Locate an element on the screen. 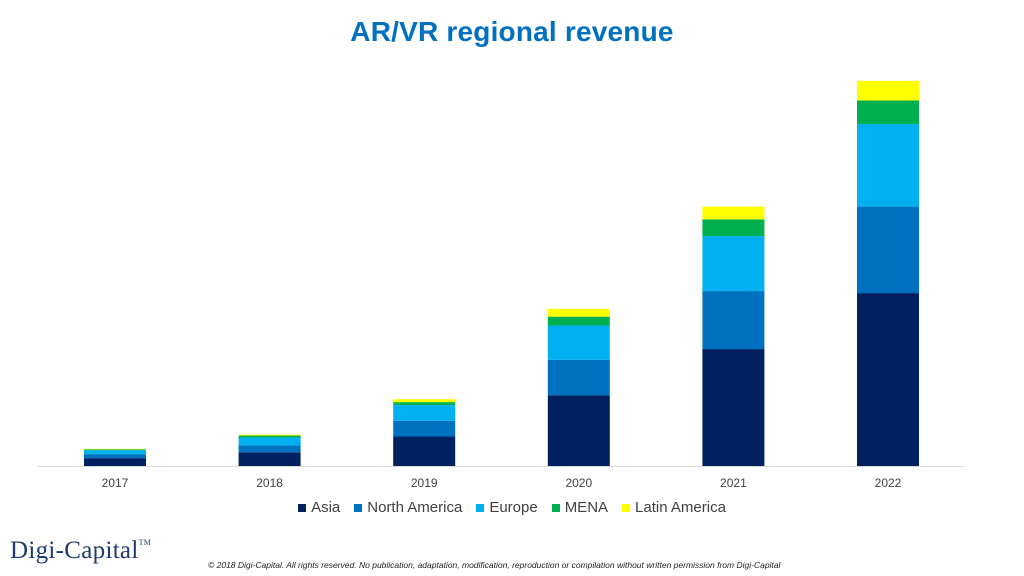 The height and width of the screenshot is (576, 1024). legend-item-asia: Asia is located at coordinates (319, 507).